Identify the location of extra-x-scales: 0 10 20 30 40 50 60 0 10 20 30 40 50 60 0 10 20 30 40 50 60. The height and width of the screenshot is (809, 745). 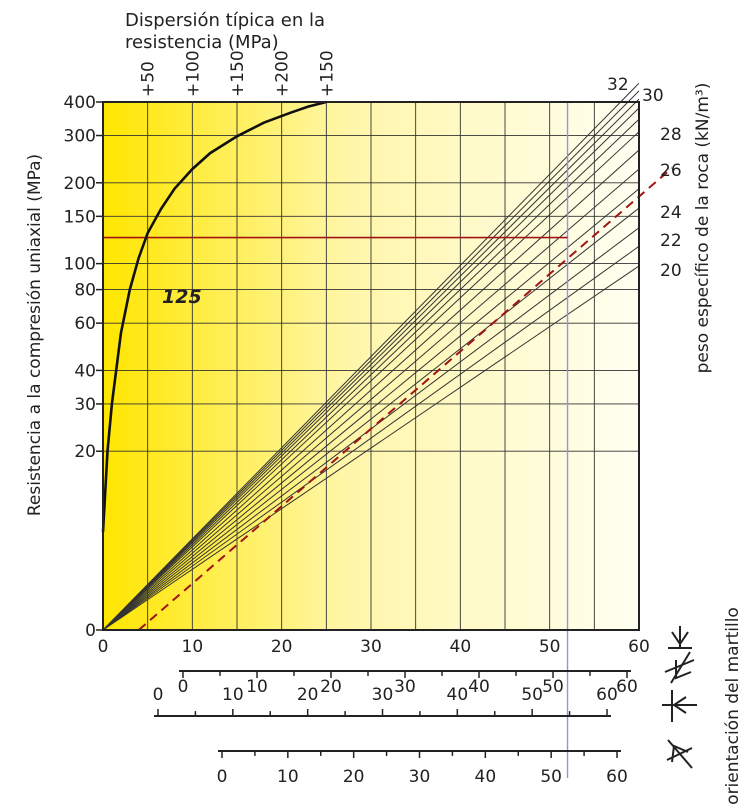
(395, 728).